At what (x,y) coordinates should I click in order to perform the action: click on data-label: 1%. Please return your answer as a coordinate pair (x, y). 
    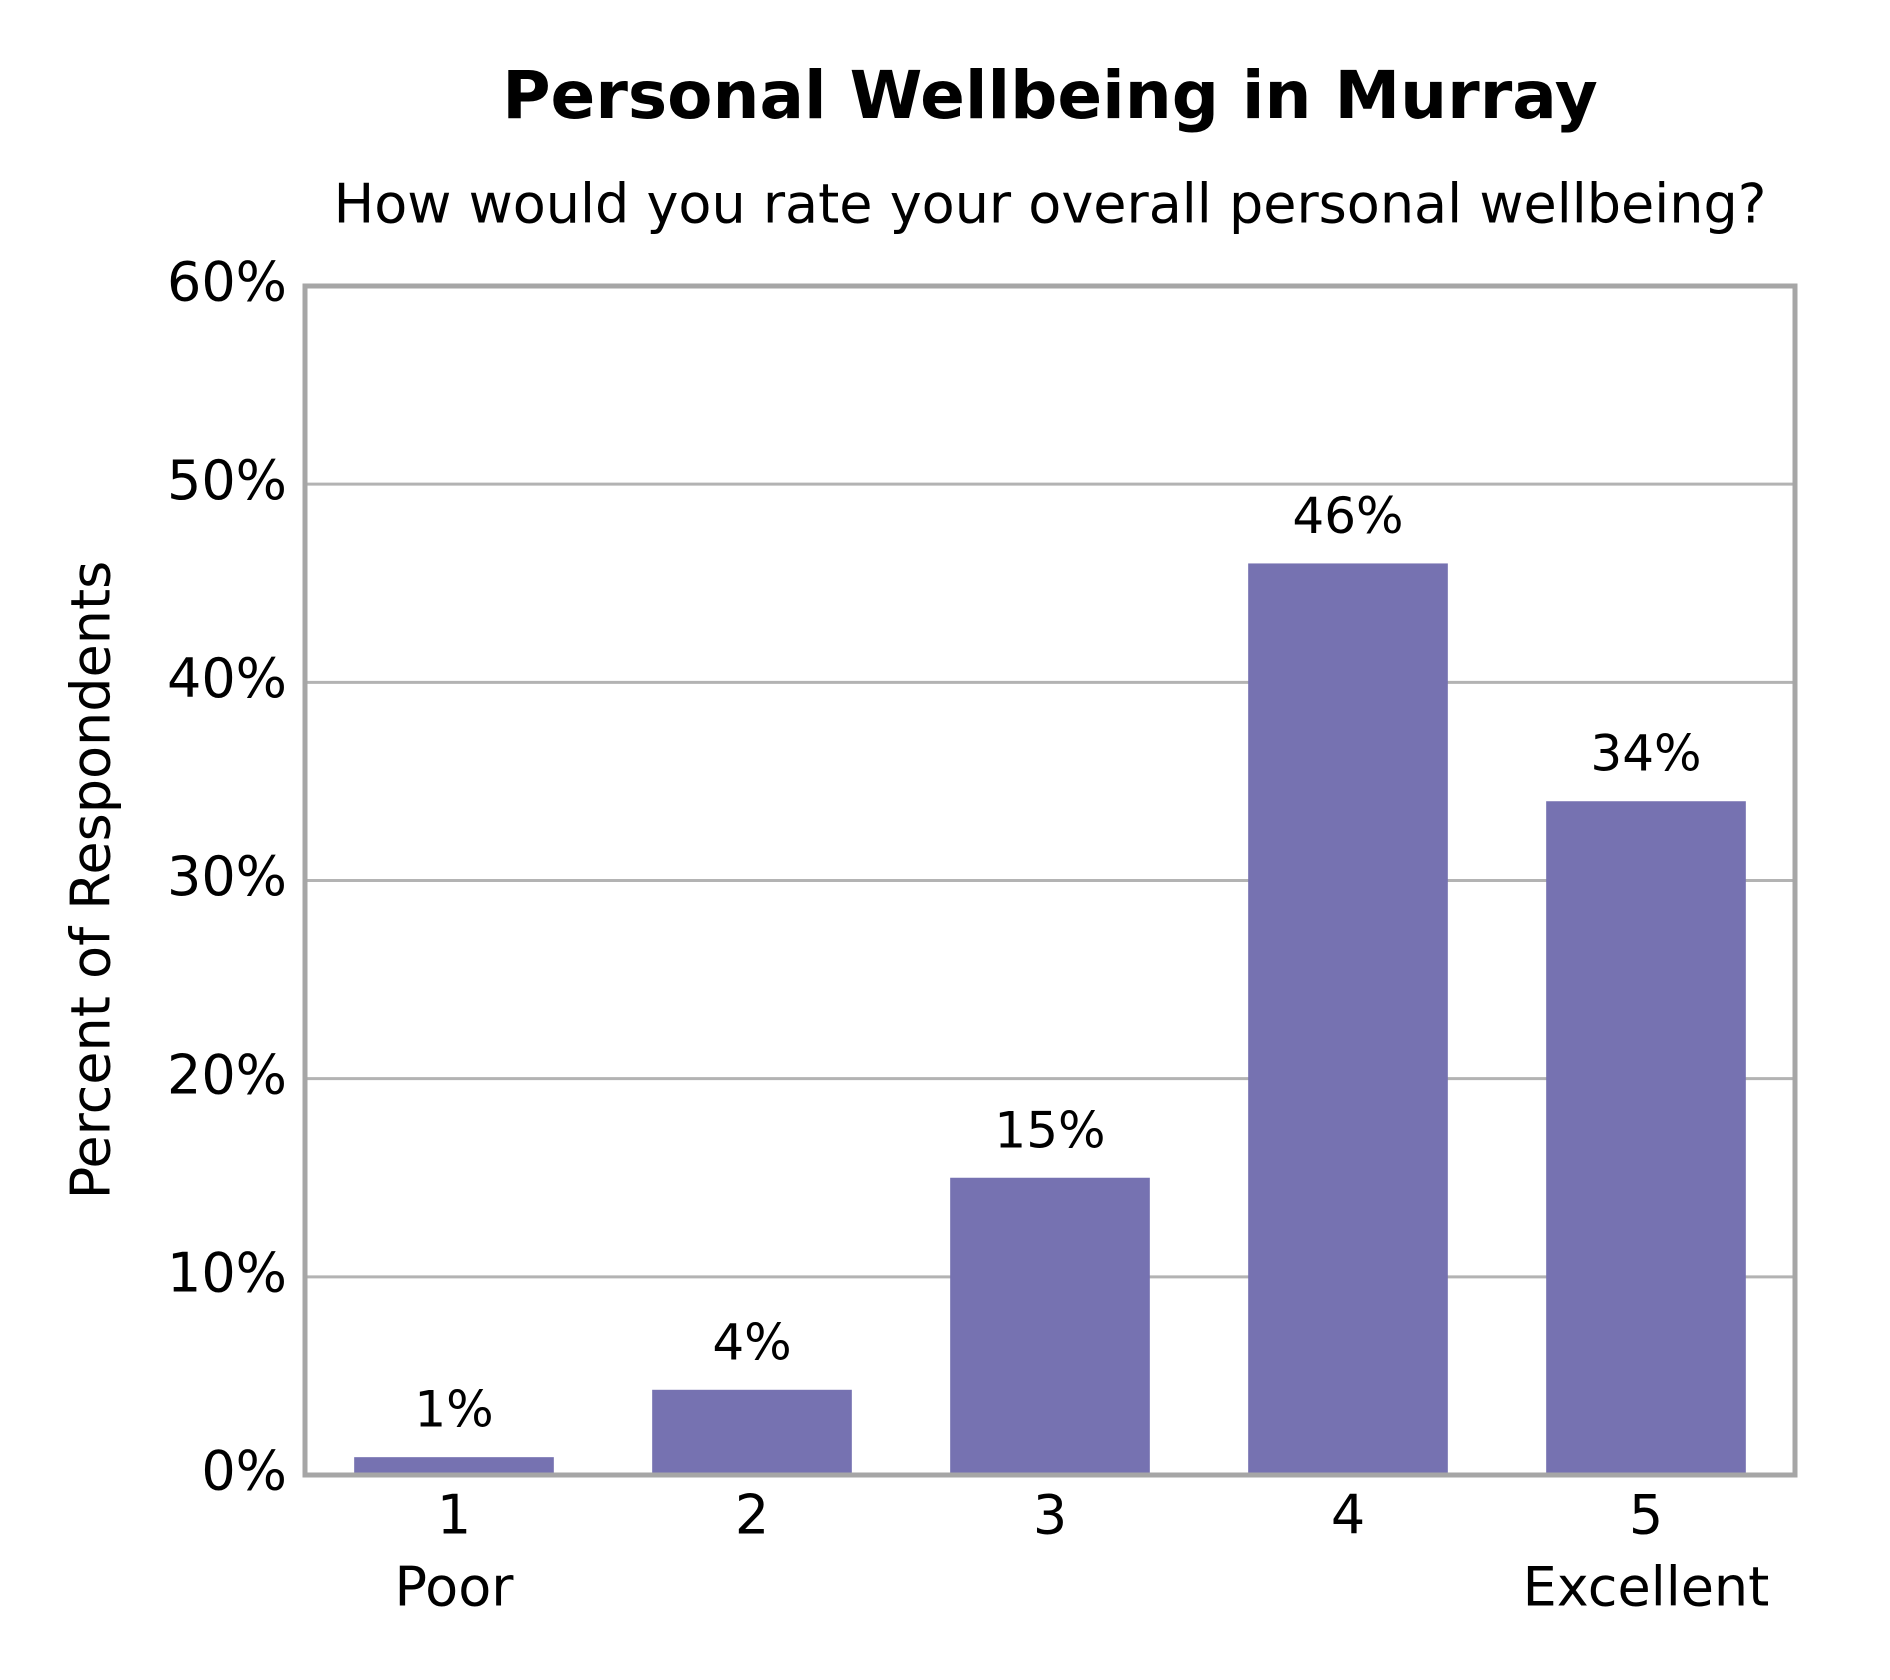
    Looking at the image, I should click on (453, 1410).